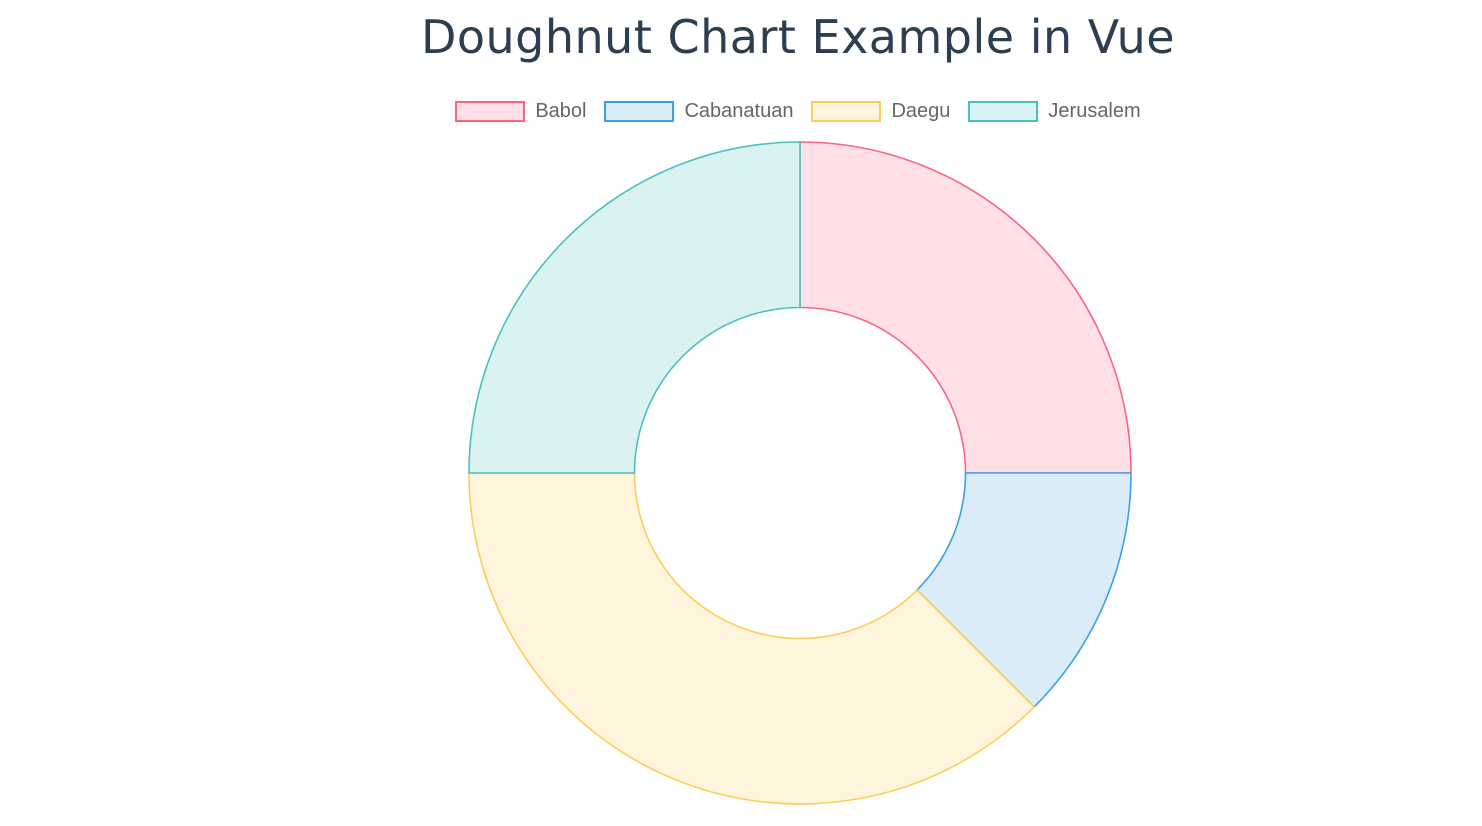  Describe the element at coordinates (1094, 111) in the screenshot. I see `legend-label: Jerusalem` at that location.